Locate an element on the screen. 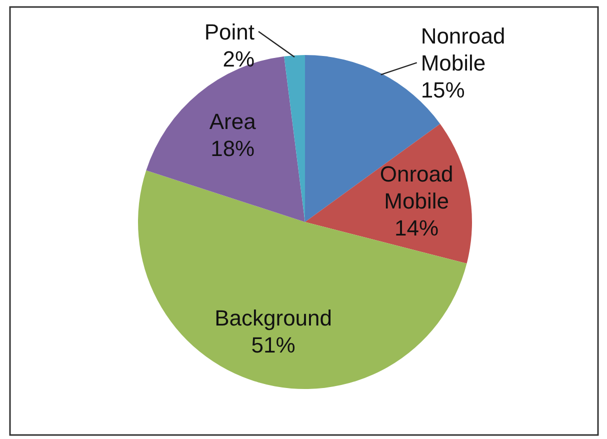  slice-label: Nonroad Mobile is located at coordinates (463, 49).